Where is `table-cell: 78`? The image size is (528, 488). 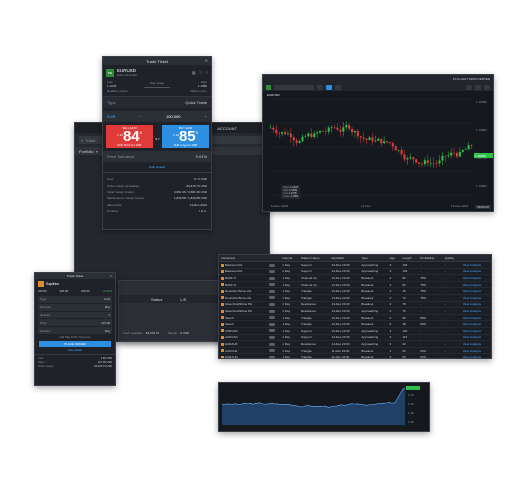 table-cell: 78 is located at coordinates (409, 305).